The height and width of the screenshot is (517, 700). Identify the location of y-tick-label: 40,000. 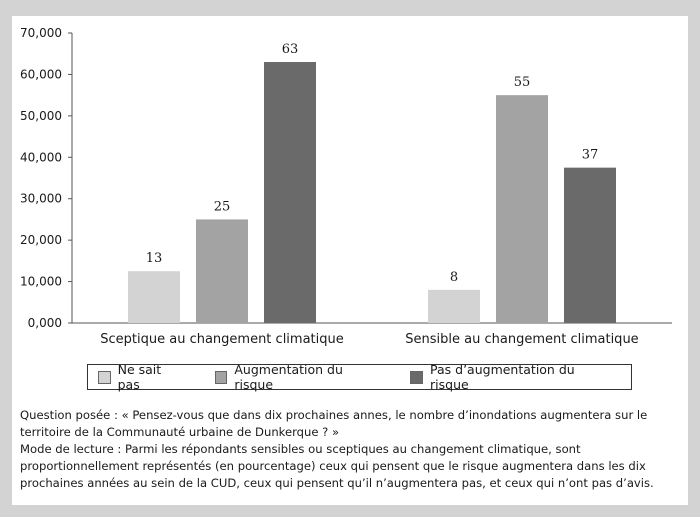
(41, 157).